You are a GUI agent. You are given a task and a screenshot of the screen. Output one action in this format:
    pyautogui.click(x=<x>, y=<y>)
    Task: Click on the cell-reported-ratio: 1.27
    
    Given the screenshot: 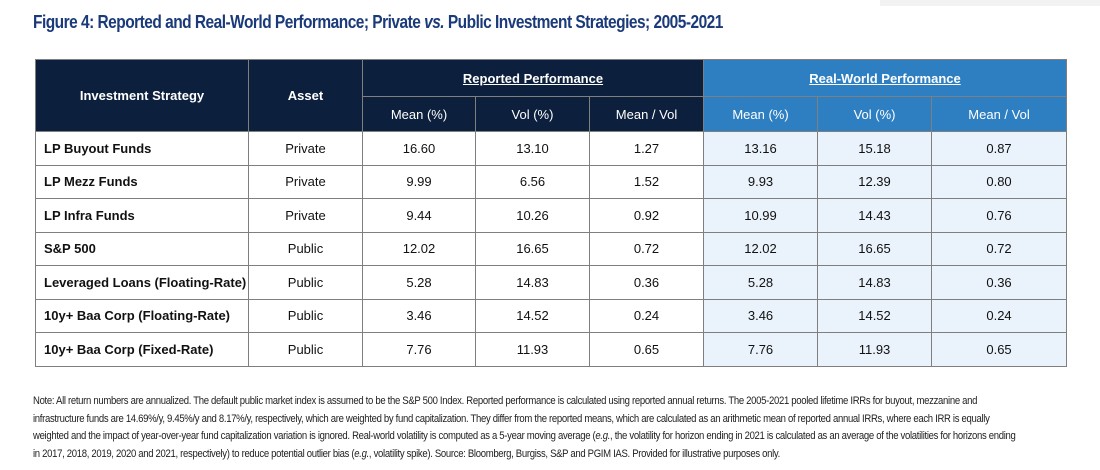 What is the action you would take?
    pyautogui.click(x=646, y=148)
    